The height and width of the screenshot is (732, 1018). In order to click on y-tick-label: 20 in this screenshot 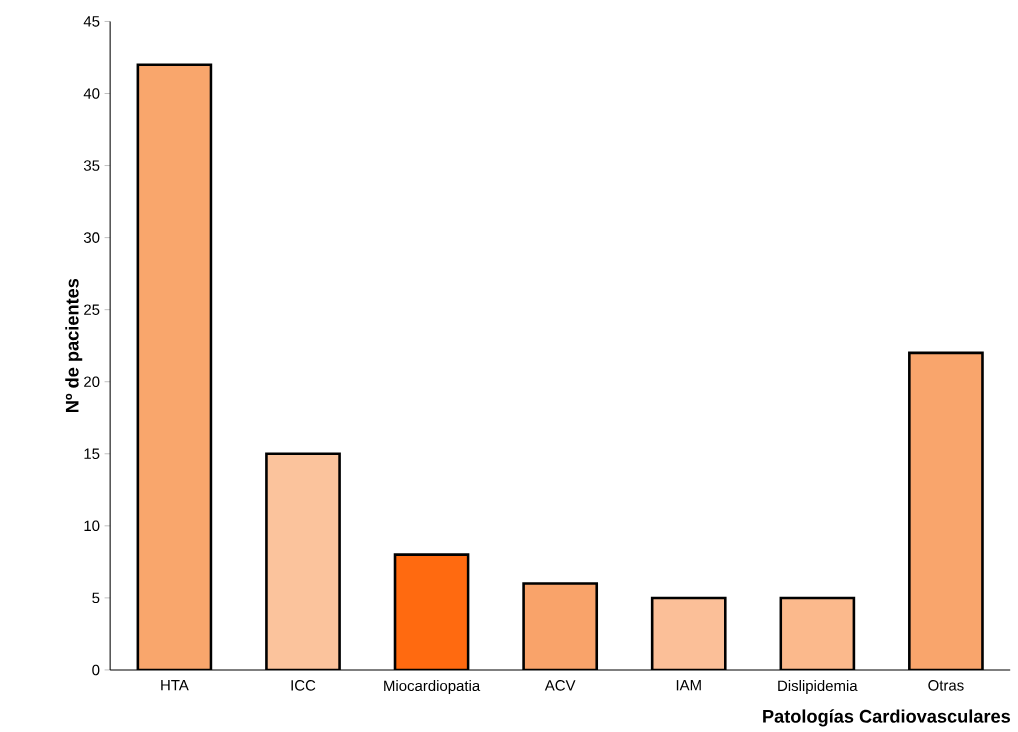, I will do `click(92, 381)`.